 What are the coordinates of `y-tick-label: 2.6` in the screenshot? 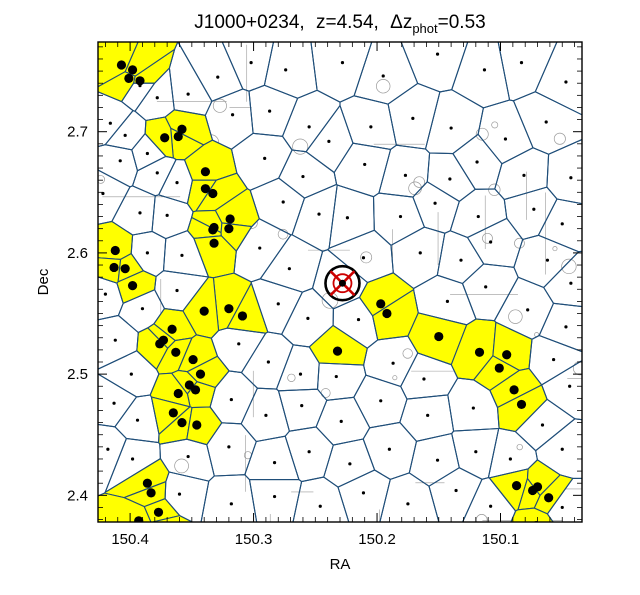 It's located at (77, 253).